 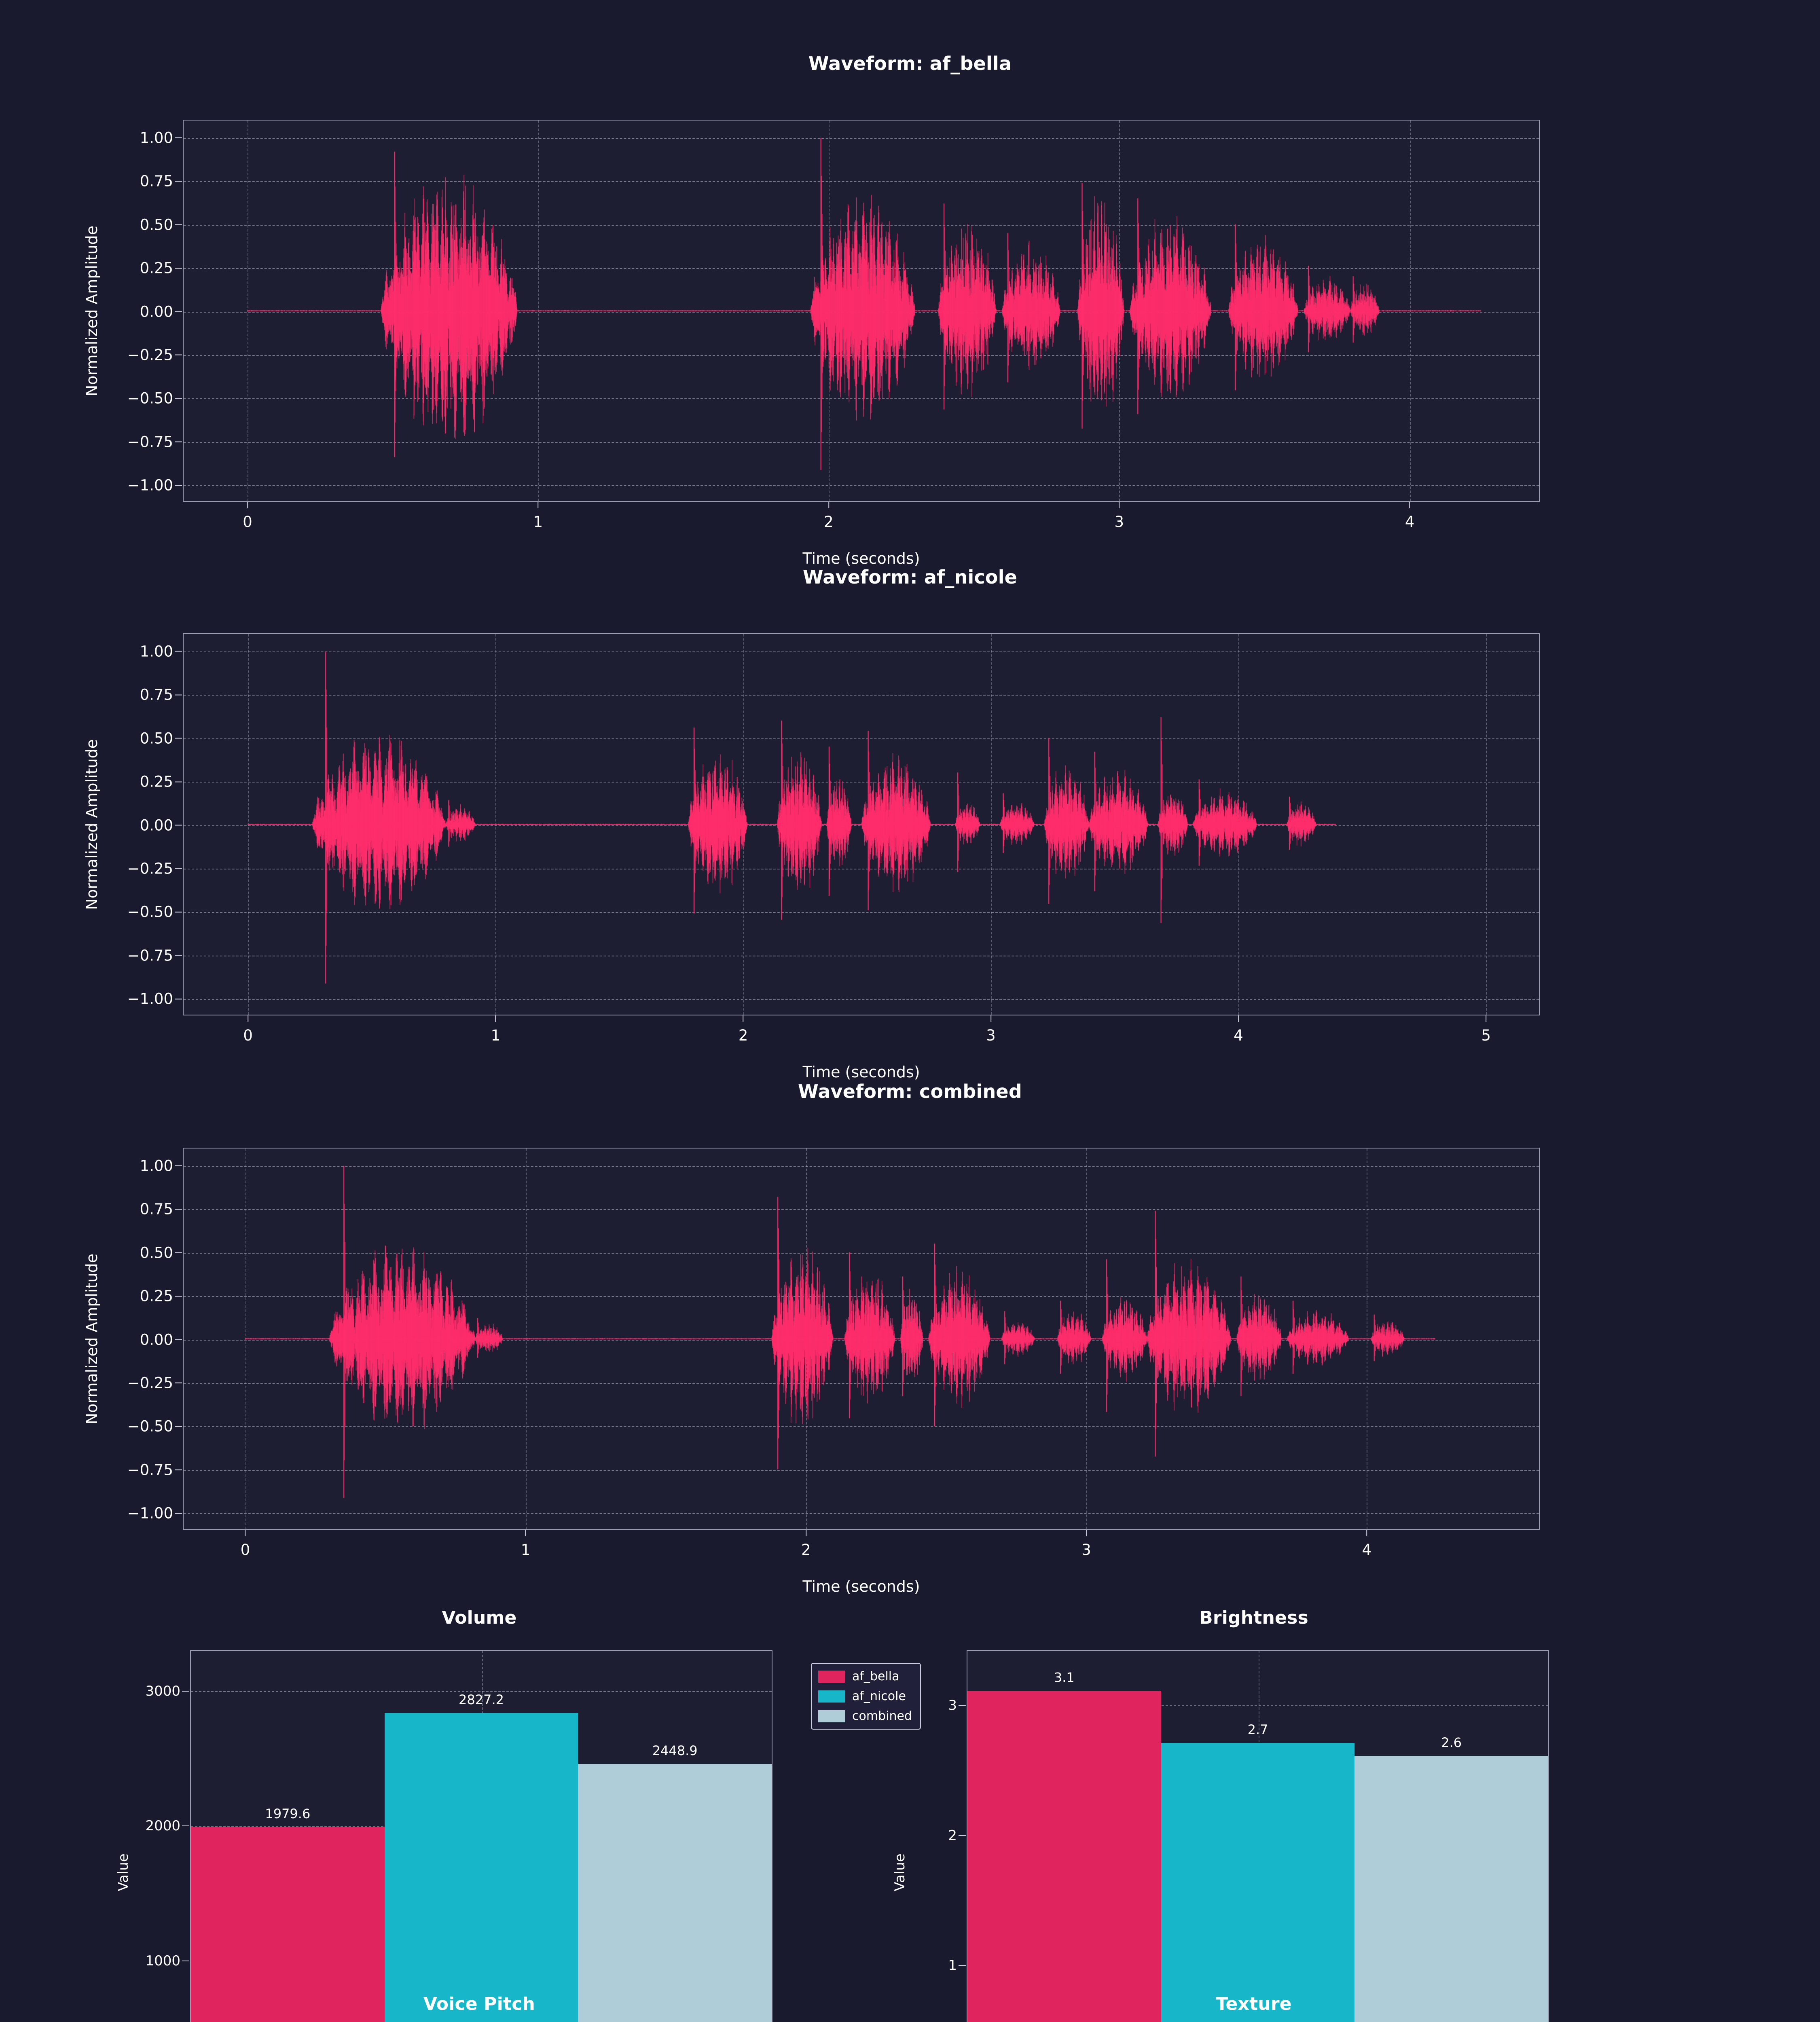 What do you see at coordinates (1254, 2004) in the screenshot?
I see `bar-chart-title: Texture` at bounding box center [1254, 2004].